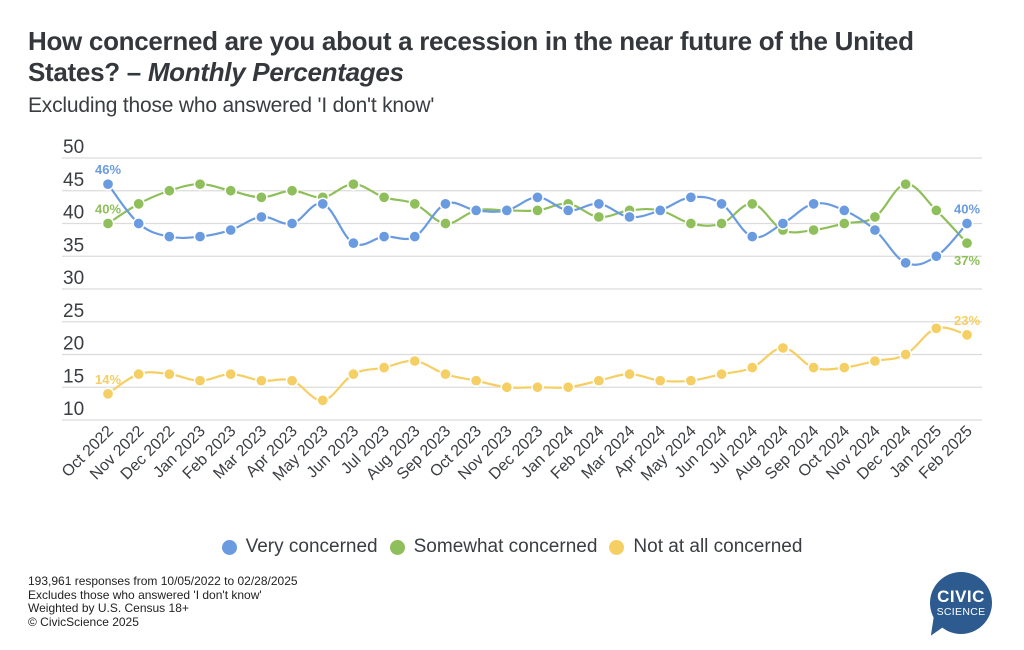 This screenshot has width=1024, height=650. I want to click on logo-text-science: SCIENCE, so click(961, 612).